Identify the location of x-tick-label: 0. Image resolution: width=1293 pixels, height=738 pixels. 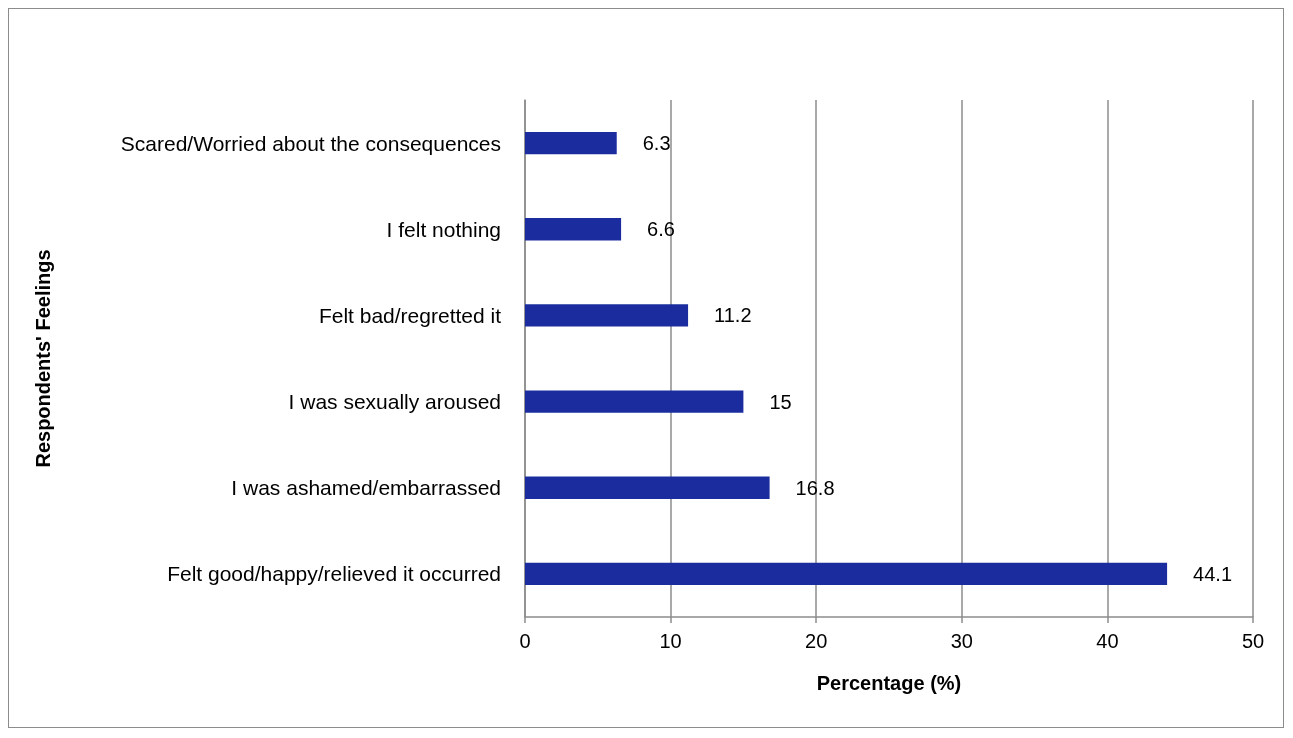
(525, 641).